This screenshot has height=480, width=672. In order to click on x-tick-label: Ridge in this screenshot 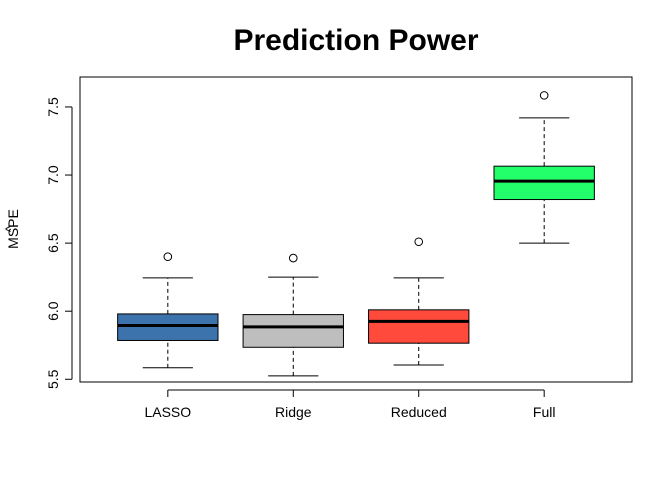, I will do `click(293, 412)`.